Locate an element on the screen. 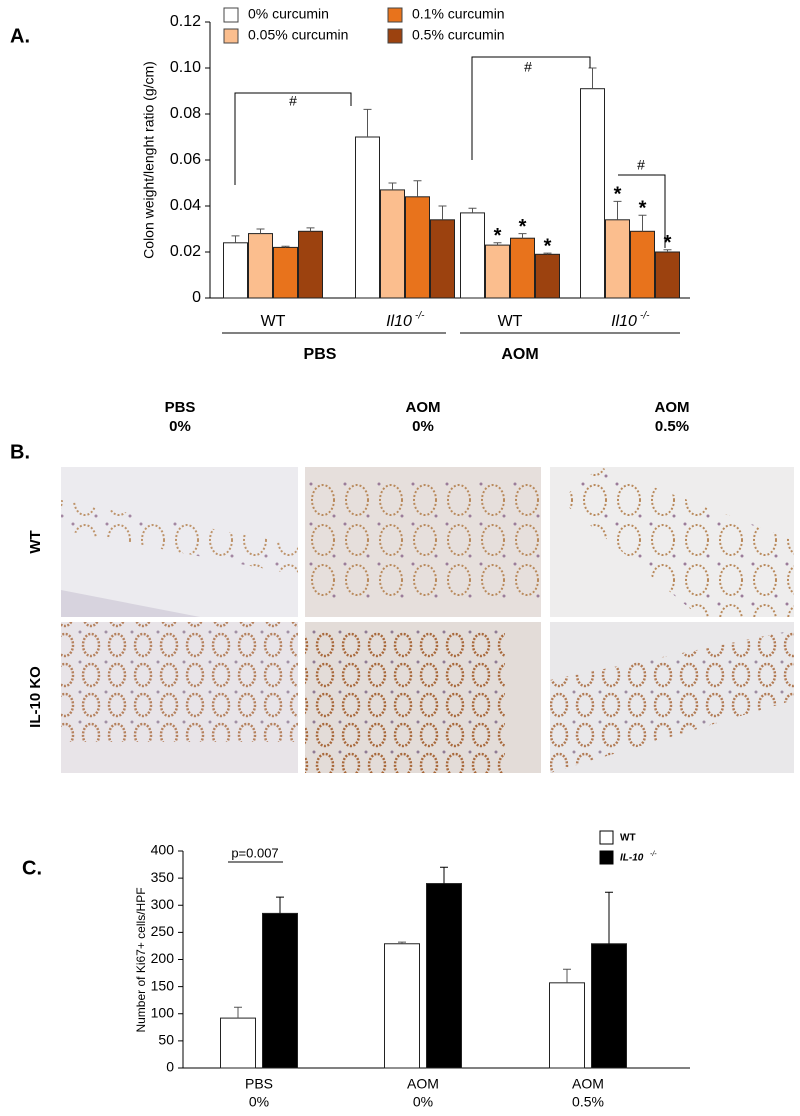 Image resolution: width=800 pixels, height=1116 pixels. legend-superscript: -/- is located at coordinates (653, 854).